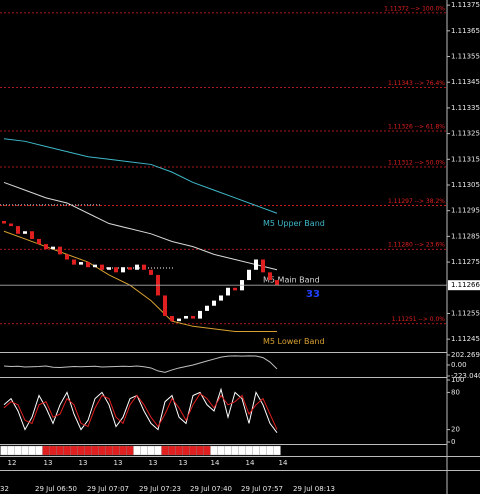  What do you see at coordinates (4, 489) in the screenshot?
I see `time-label: 32` at bounding box center [4, 489].